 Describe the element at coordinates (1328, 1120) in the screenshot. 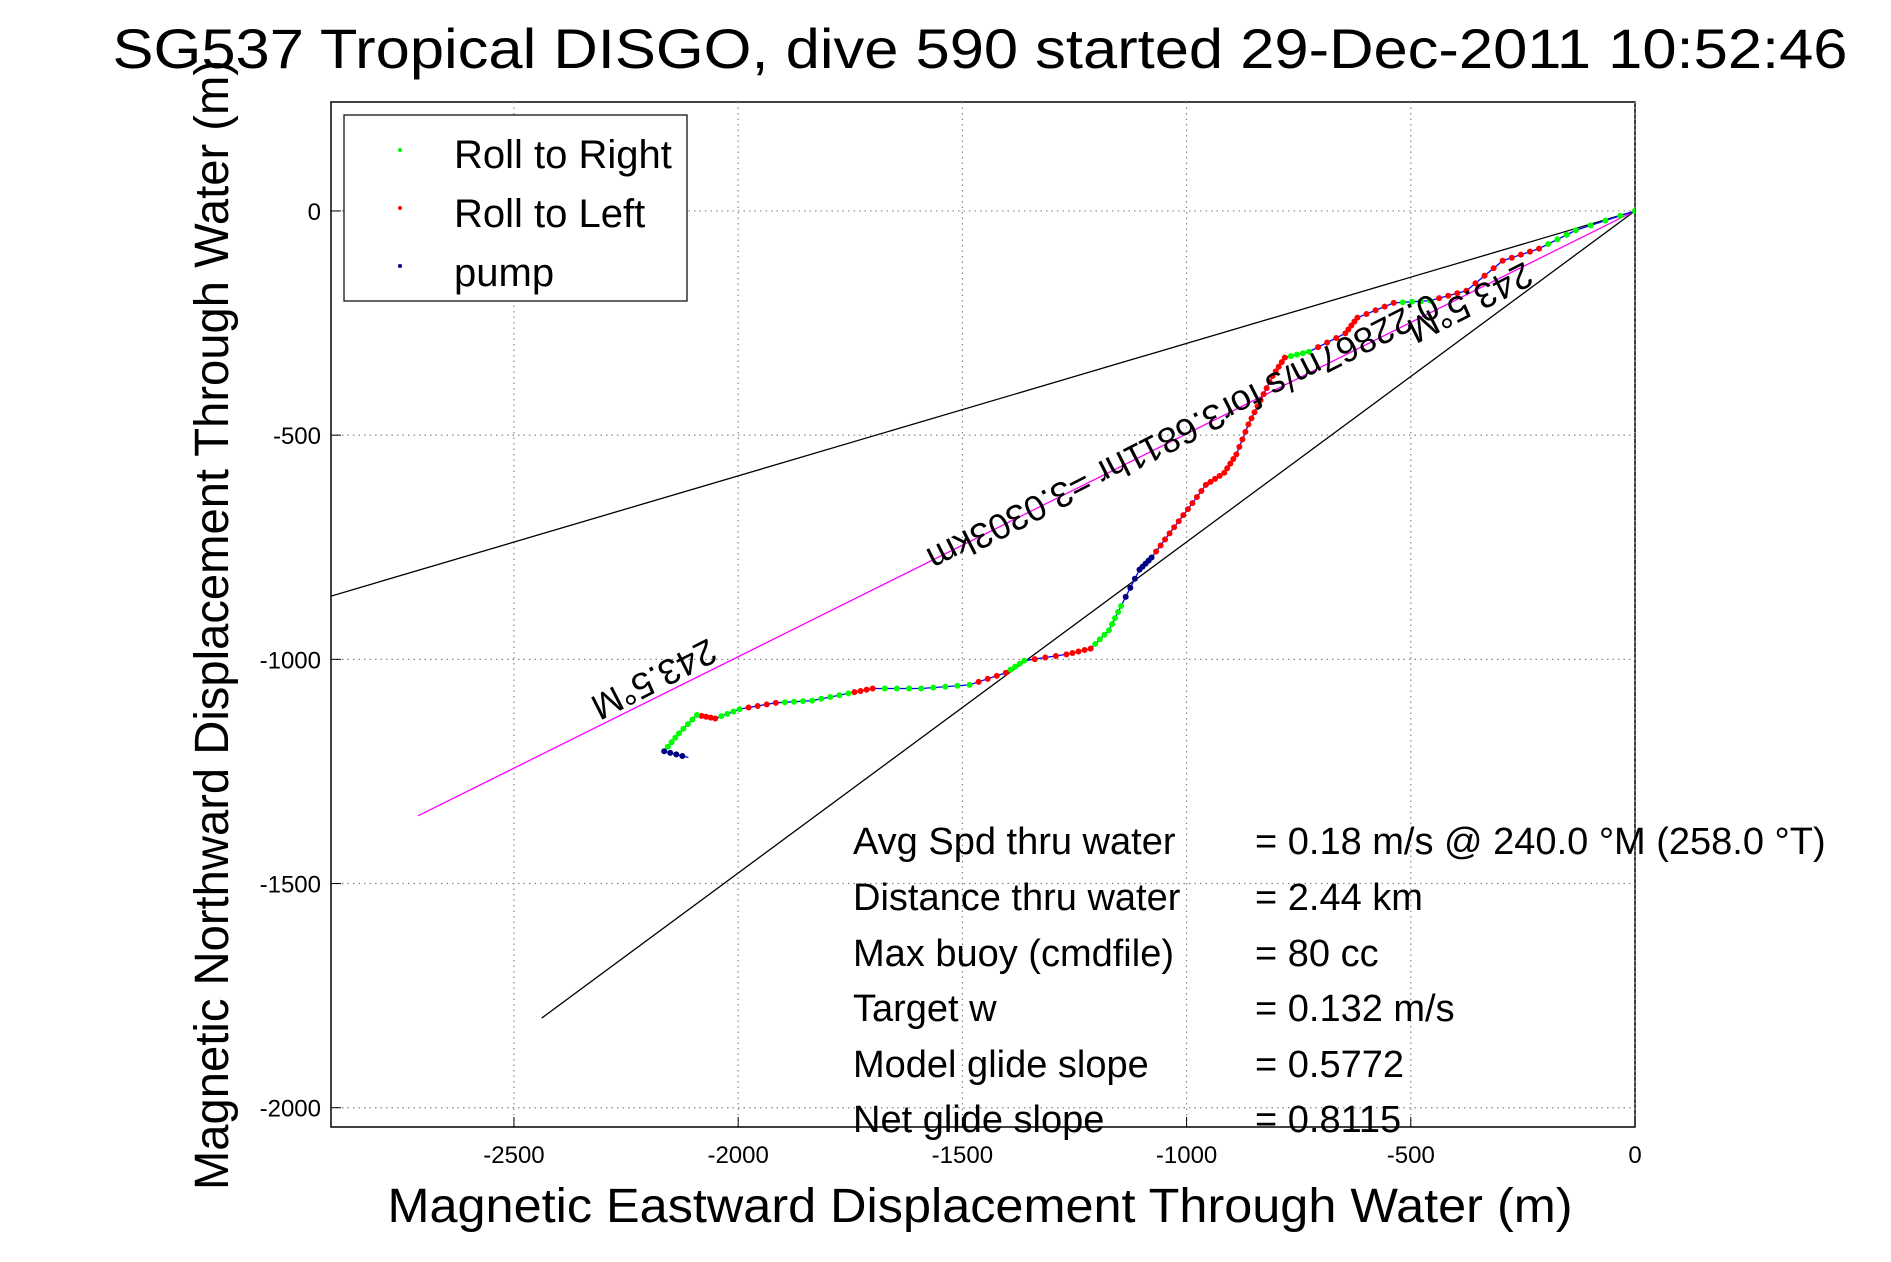

I see `stat-value: = 0.8115` at that location.